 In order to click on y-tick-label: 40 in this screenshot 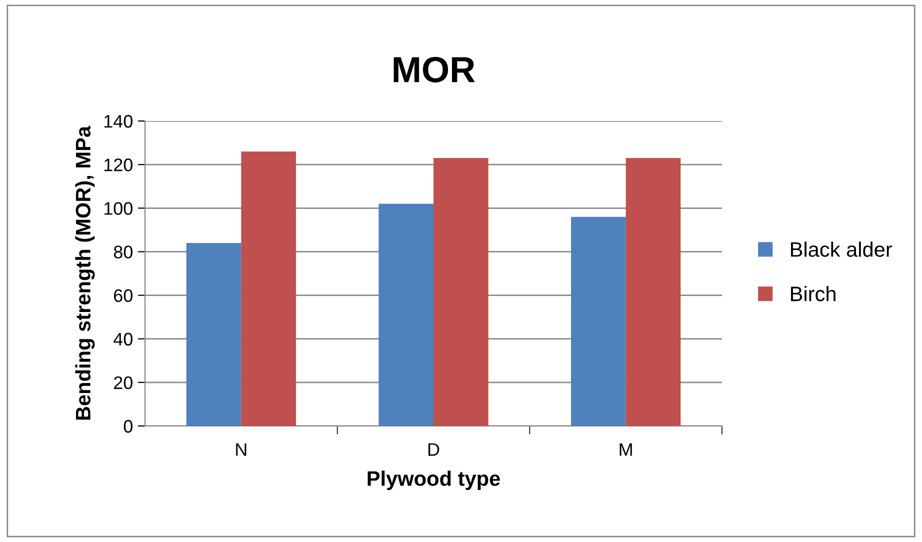, I will do `click(123, 339)`.